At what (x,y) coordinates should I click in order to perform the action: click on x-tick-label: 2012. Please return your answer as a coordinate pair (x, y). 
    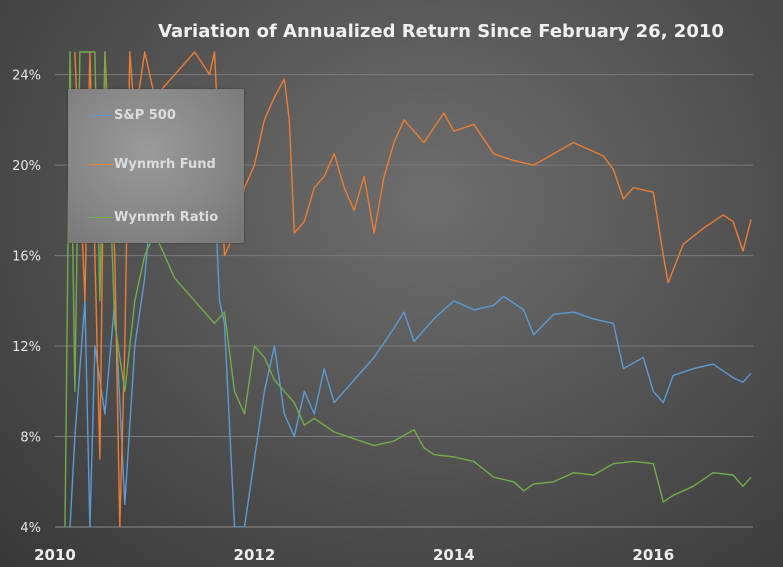
    Looking at the image, I should click on (255, 555).